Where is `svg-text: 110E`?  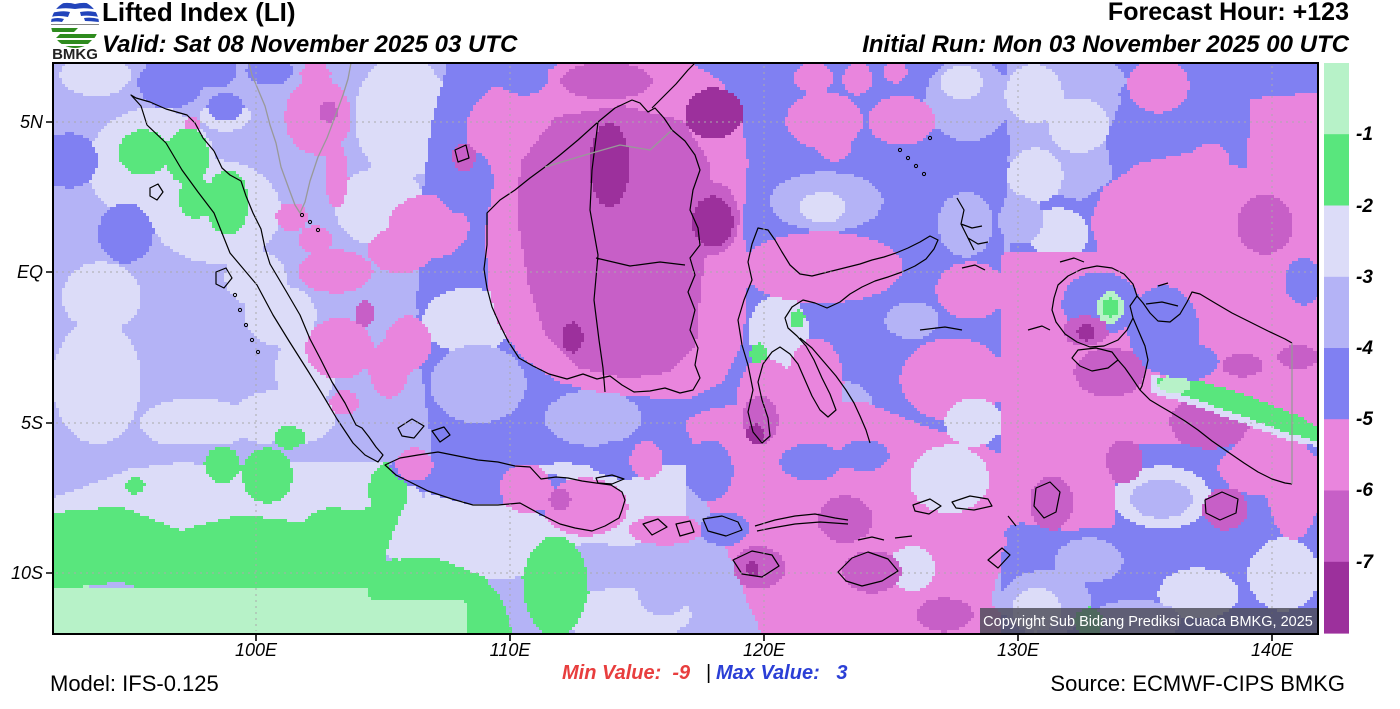
svg-text: 110E is located at coordinates (511, 650).